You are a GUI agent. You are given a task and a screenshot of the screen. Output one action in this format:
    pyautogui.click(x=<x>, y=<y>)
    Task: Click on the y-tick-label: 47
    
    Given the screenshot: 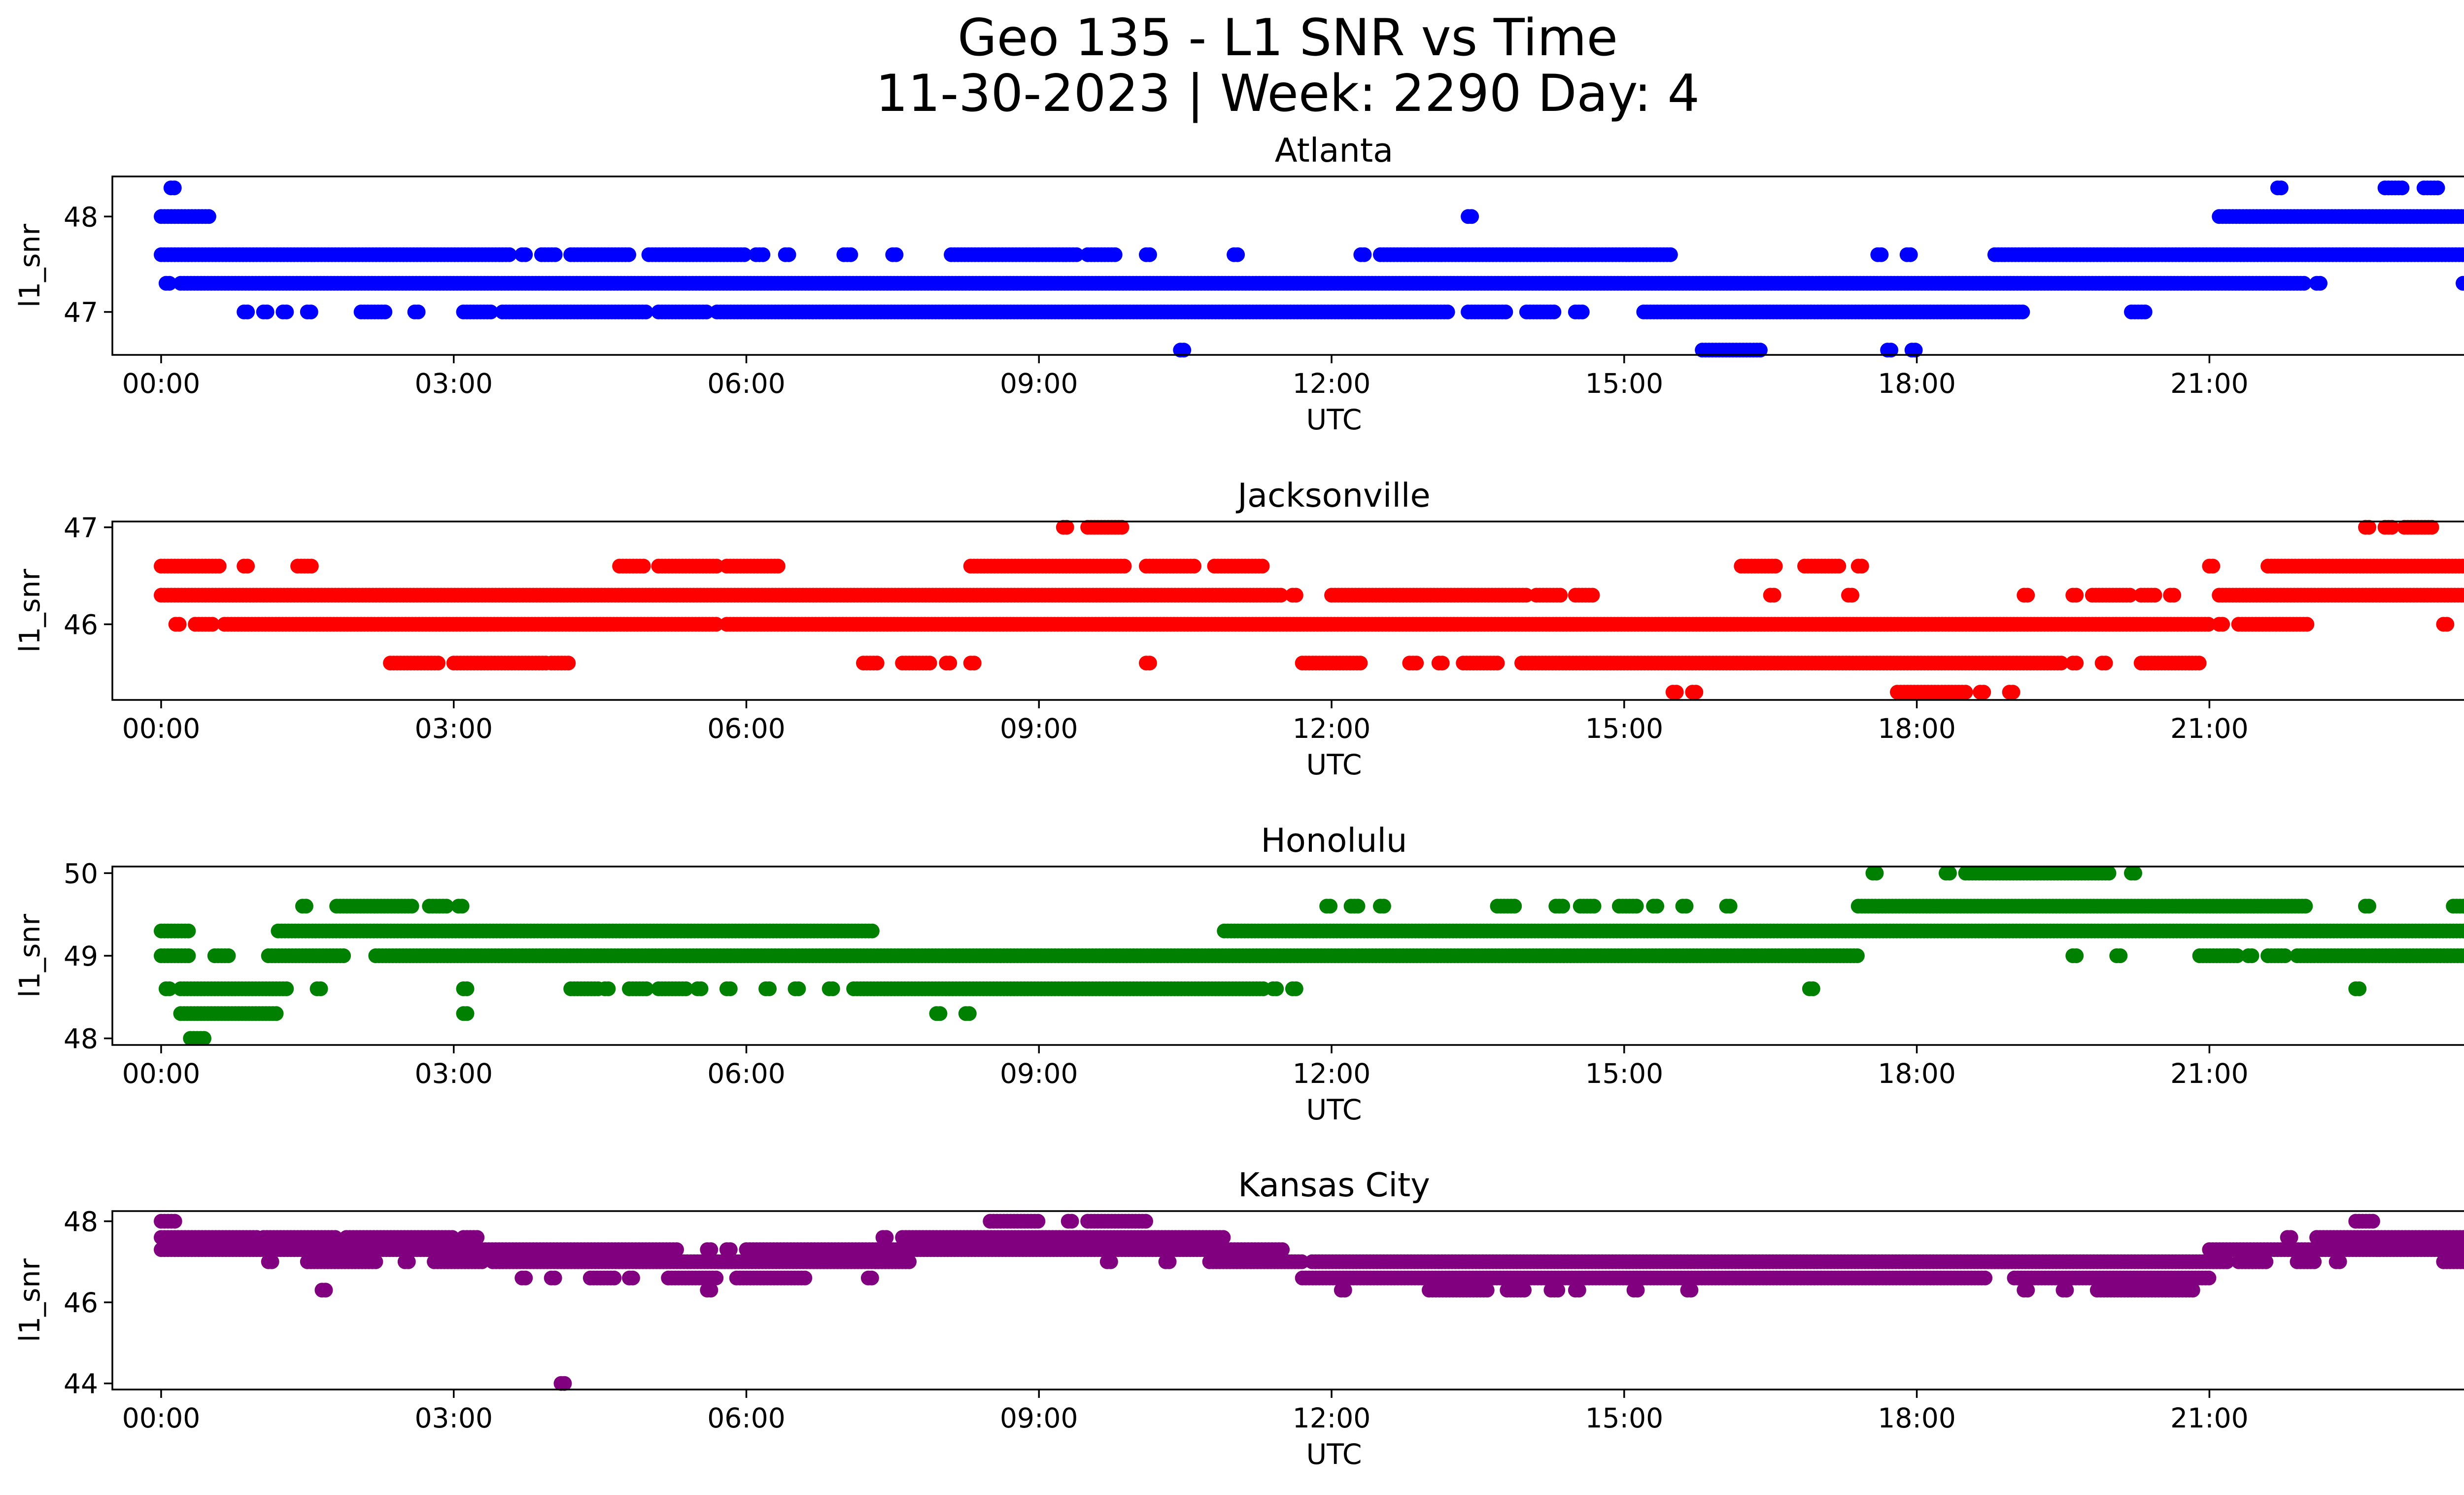 What is the action you would take?
    pyautogui.click(x=81, y=312)
    